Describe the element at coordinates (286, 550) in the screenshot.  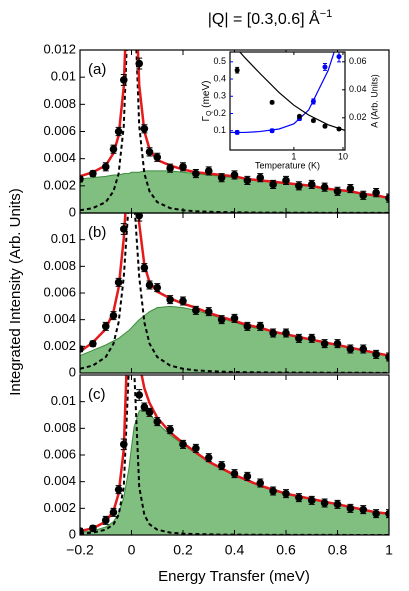
I see `x-tick-label: 0.6` at that location.